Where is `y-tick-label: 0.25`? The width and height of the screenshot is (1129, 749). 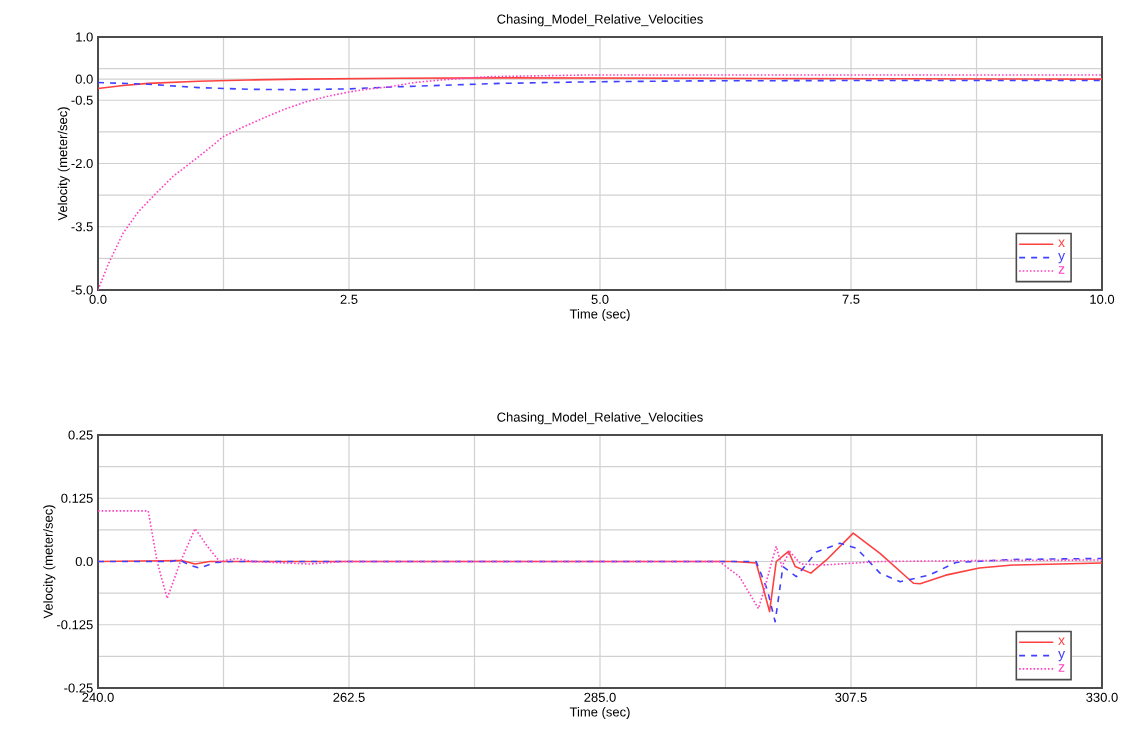
y-tick-label: 0.25 is located at coordinates (80, 435).